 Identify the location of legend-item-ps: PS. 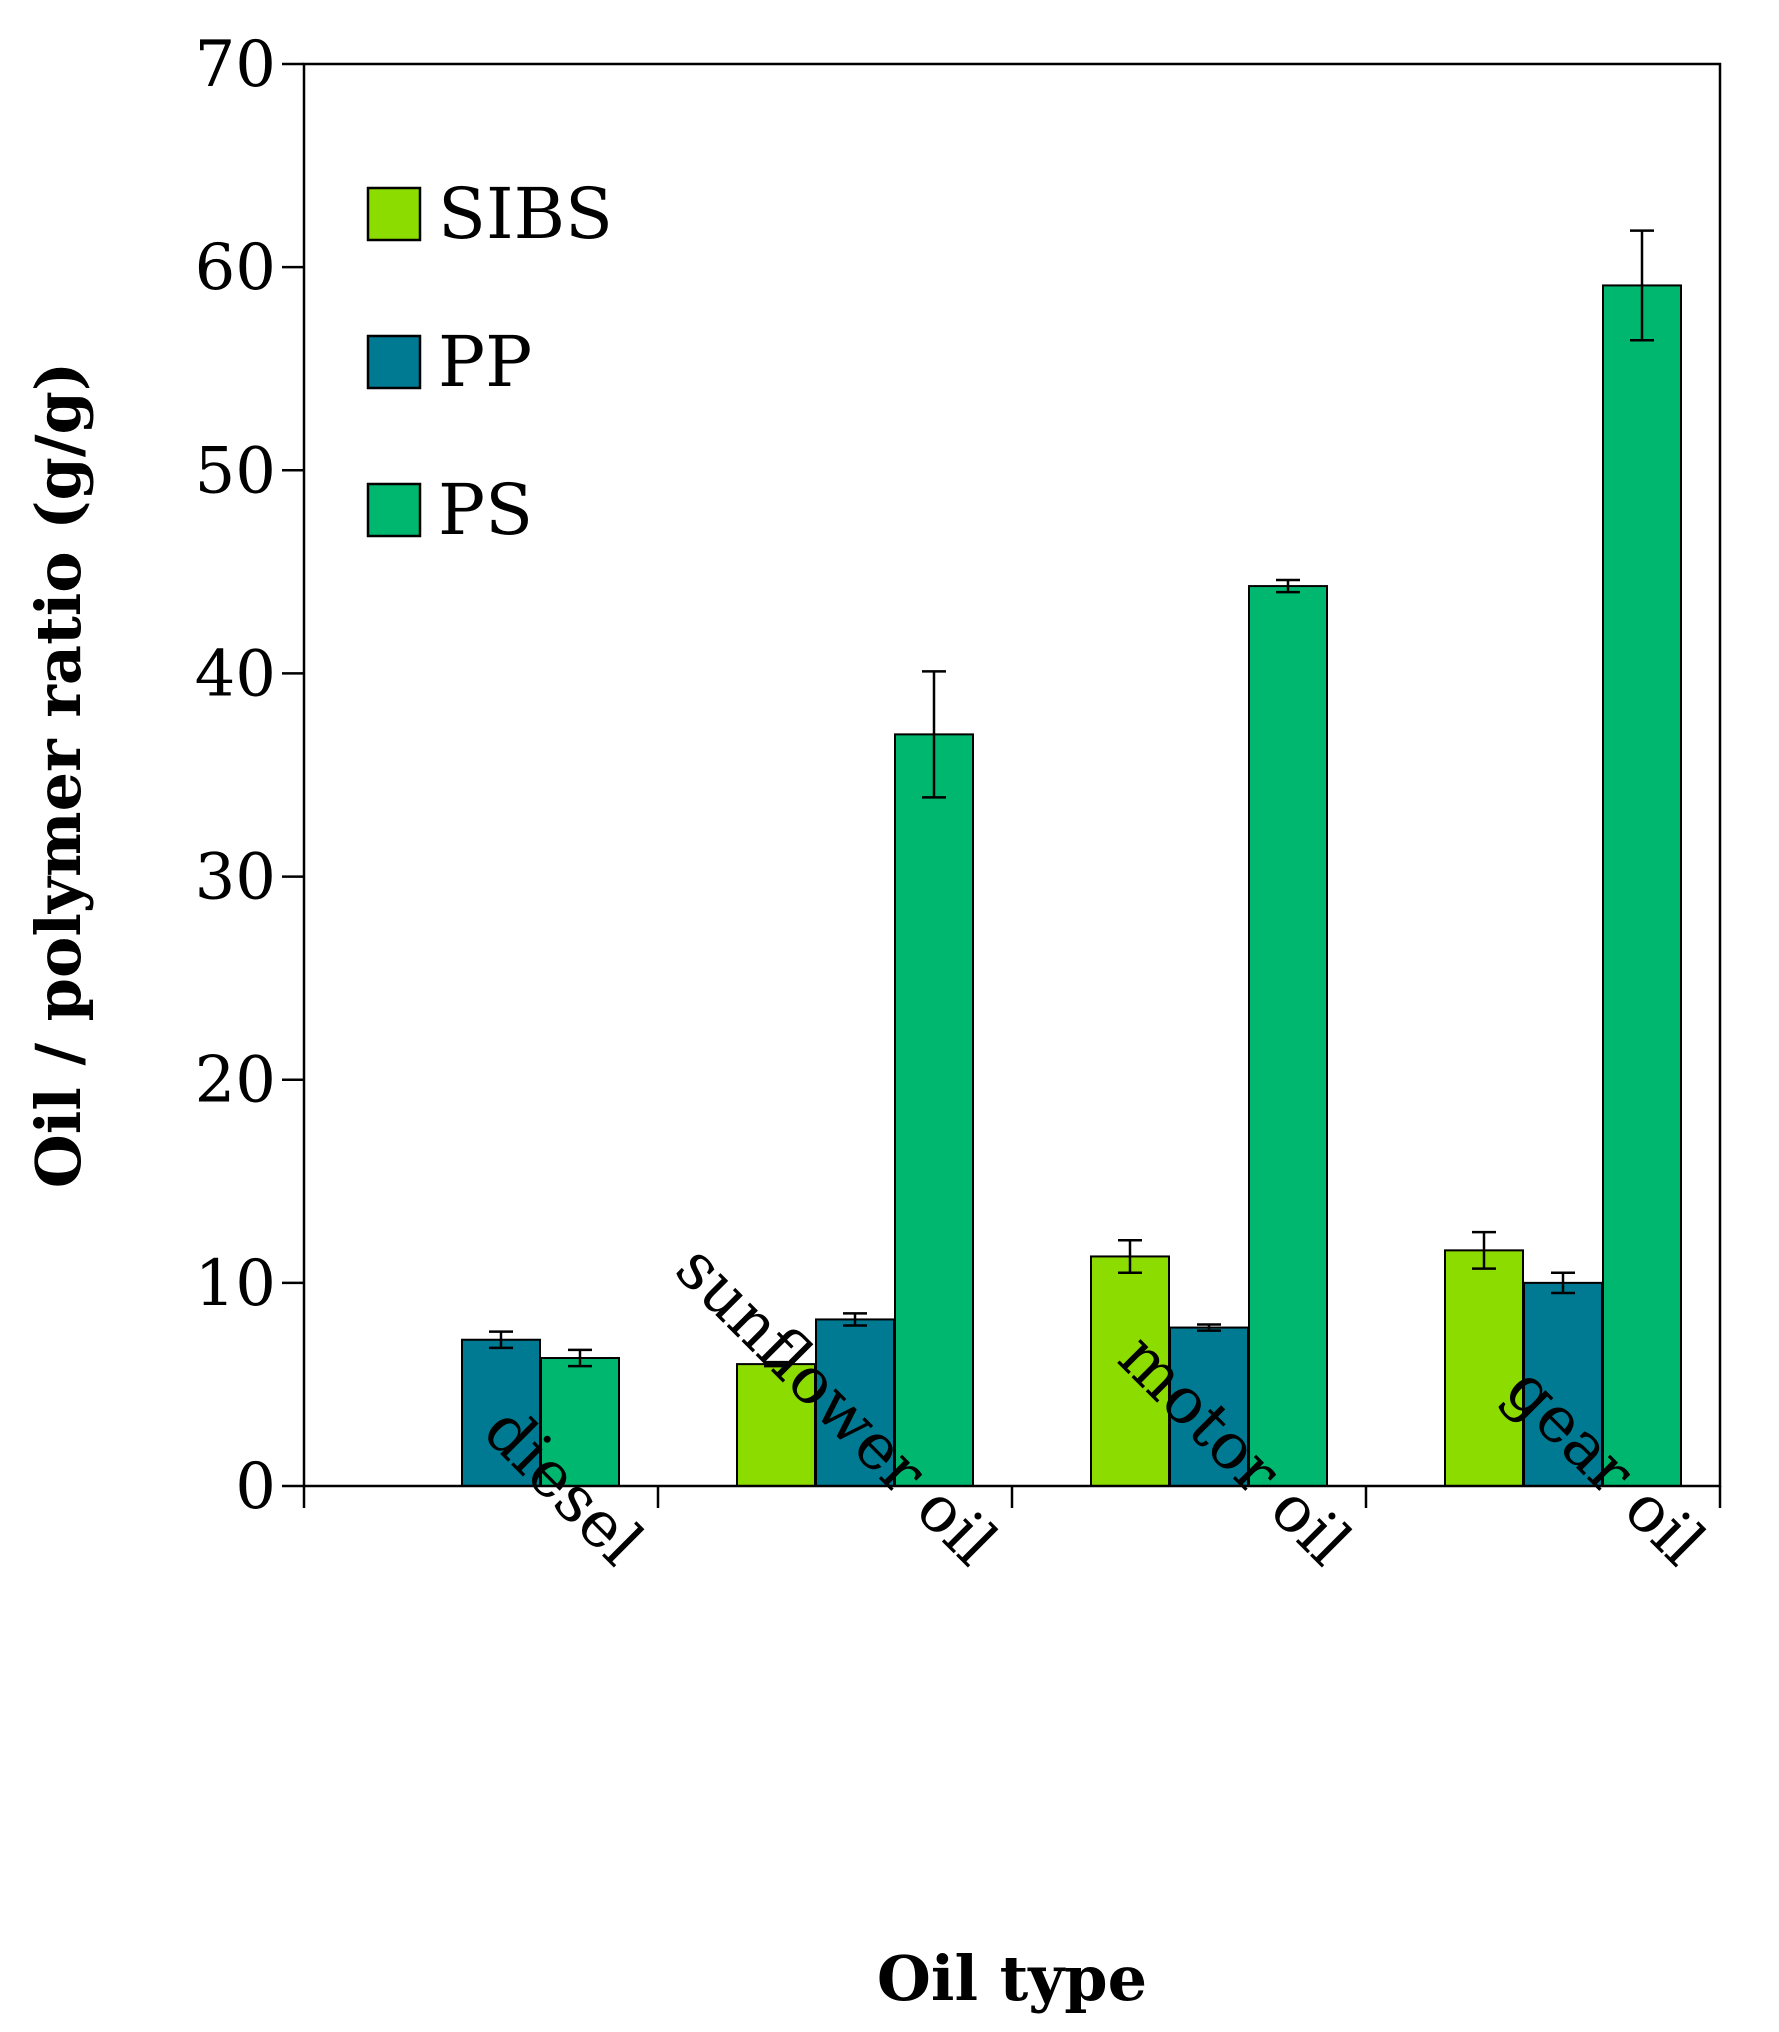
(449, 510).